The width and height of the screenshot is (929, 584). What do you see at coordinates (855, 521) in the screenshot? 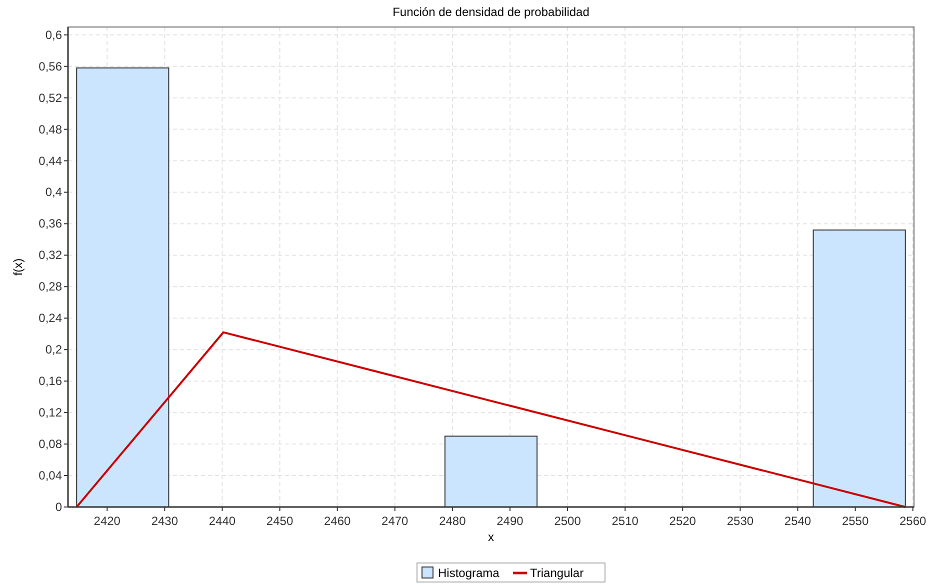
I see `x-tick-label: 2550` at bounding box center [855, 521].